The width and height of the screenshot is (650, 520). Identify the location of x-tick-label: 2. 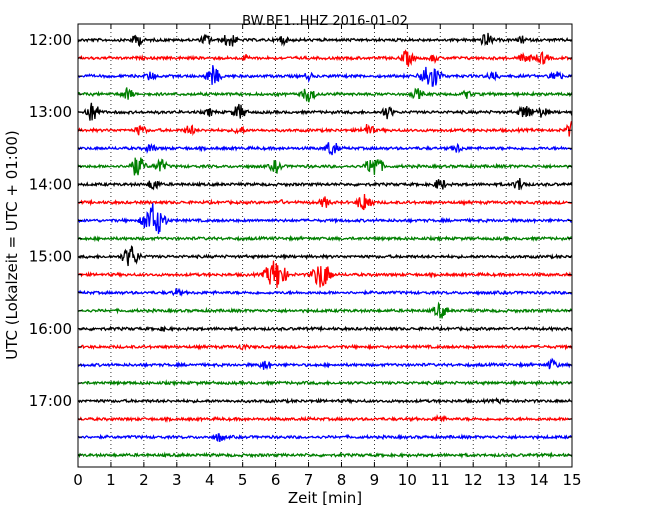
(144, 480).